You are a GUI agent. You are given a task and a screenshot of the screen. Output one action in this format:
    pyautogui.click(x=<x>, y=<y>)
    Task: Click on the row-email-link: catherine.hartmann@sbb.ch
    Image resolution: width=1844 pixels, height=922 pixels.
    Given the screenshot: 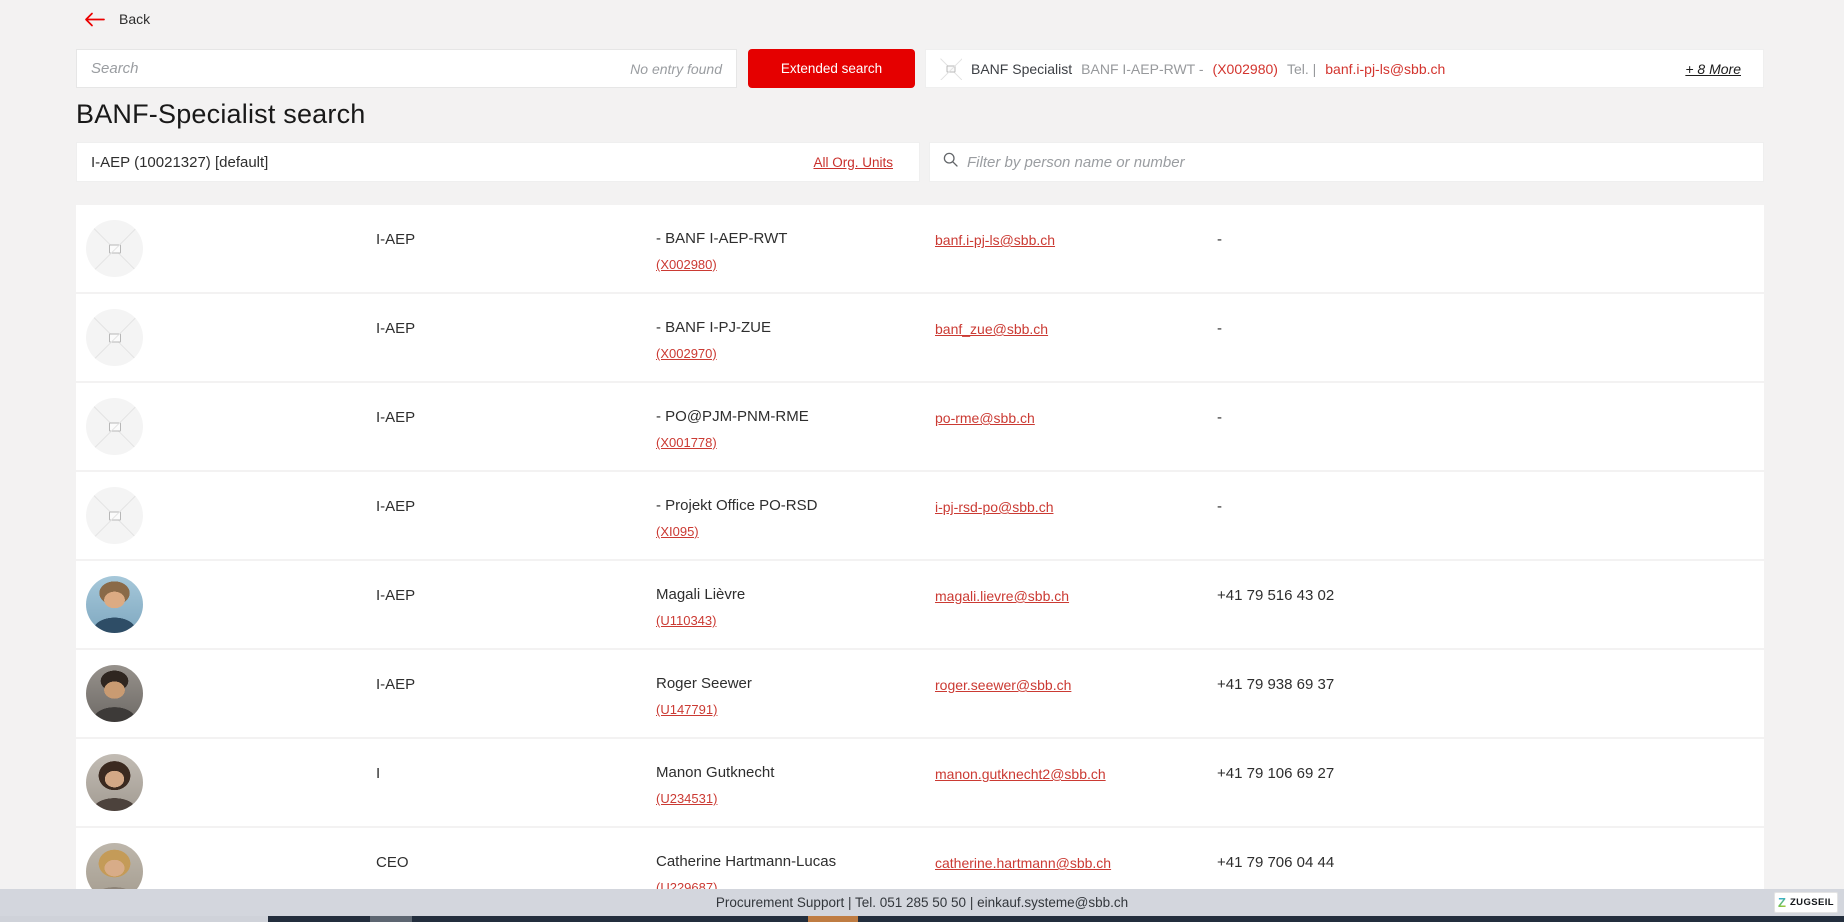 What is the action you would take?
    pyautogui.click(x=1023, y=863)
    